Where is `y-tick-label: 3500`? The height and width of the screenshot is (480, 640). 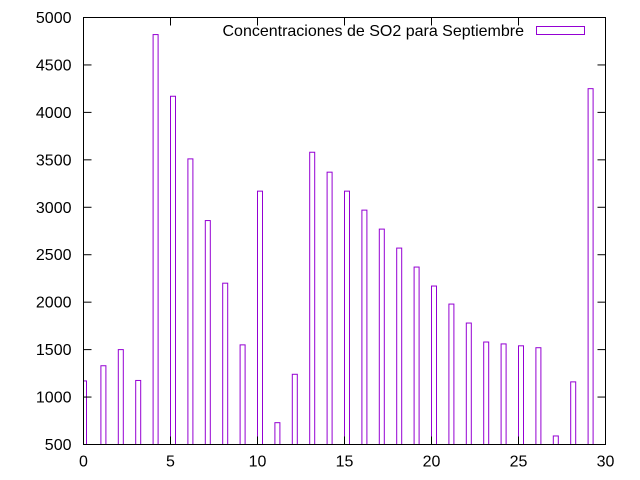
y-tick-label: 3500 is located at coordinates (54, 160).